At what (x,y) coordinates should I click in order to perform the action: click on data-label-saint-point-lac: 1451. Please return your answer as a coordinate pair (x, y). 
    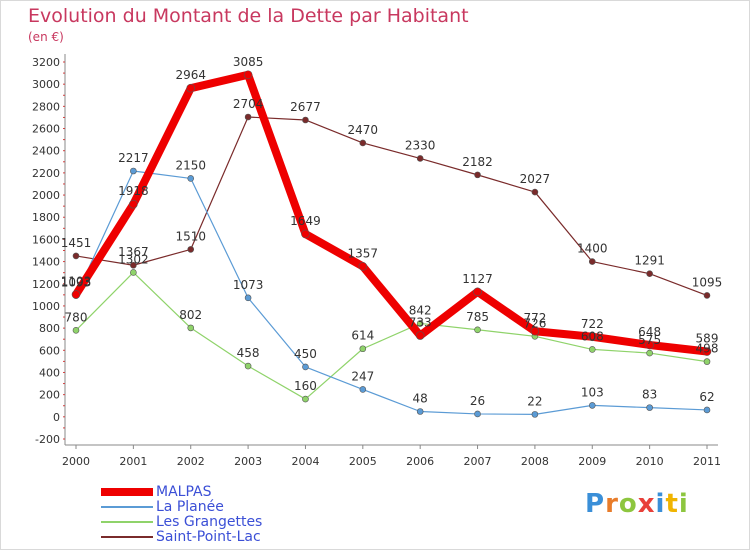
    Looking at the image, I should click on (76, 243).